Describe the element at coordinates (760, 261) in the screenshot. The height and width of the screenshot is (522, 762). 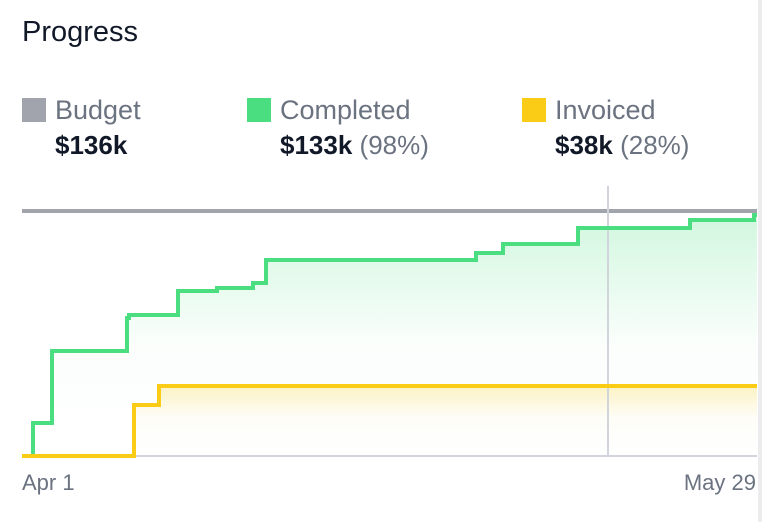
I see `card-right-border` at that location.